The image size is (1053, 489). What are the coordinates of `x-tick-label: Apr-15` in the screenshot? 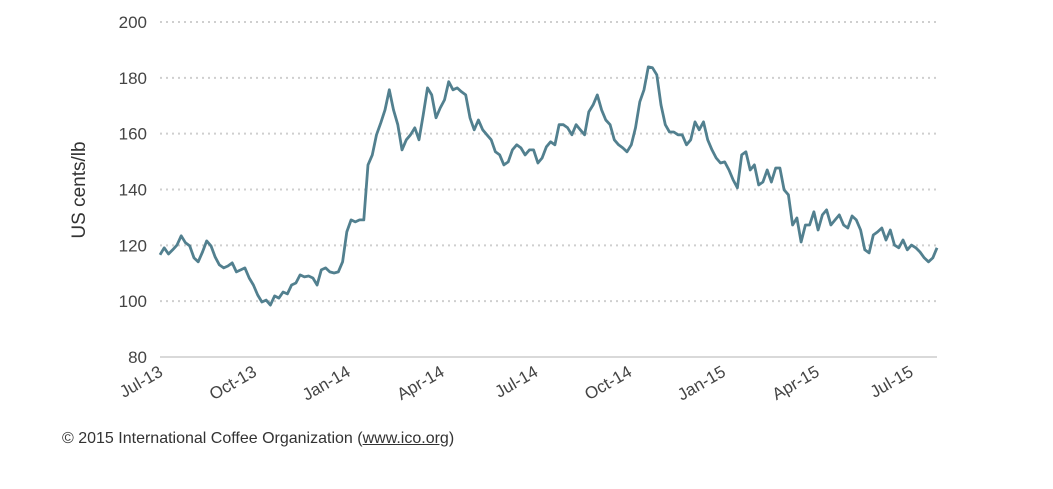 It's located at (796, 383).